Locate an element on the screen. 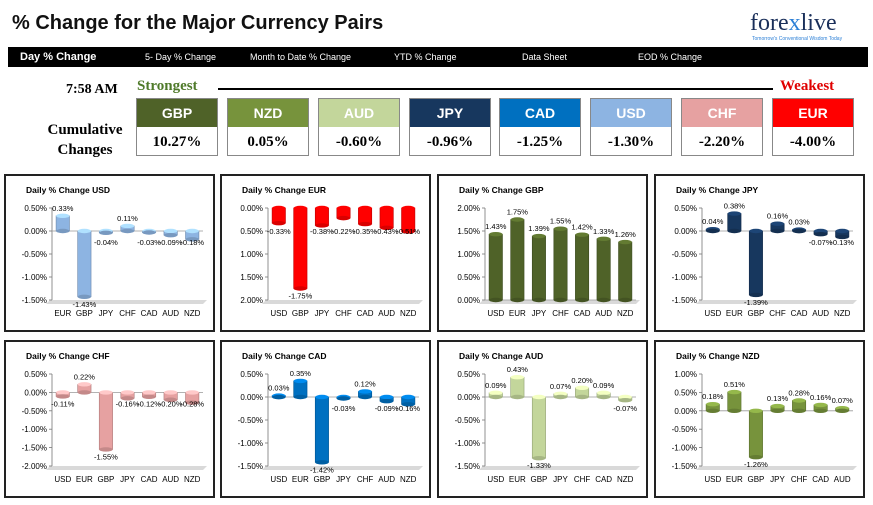 This screenshot has height=505, width=873. category-label: CAD is located at coordinates (365, 313).